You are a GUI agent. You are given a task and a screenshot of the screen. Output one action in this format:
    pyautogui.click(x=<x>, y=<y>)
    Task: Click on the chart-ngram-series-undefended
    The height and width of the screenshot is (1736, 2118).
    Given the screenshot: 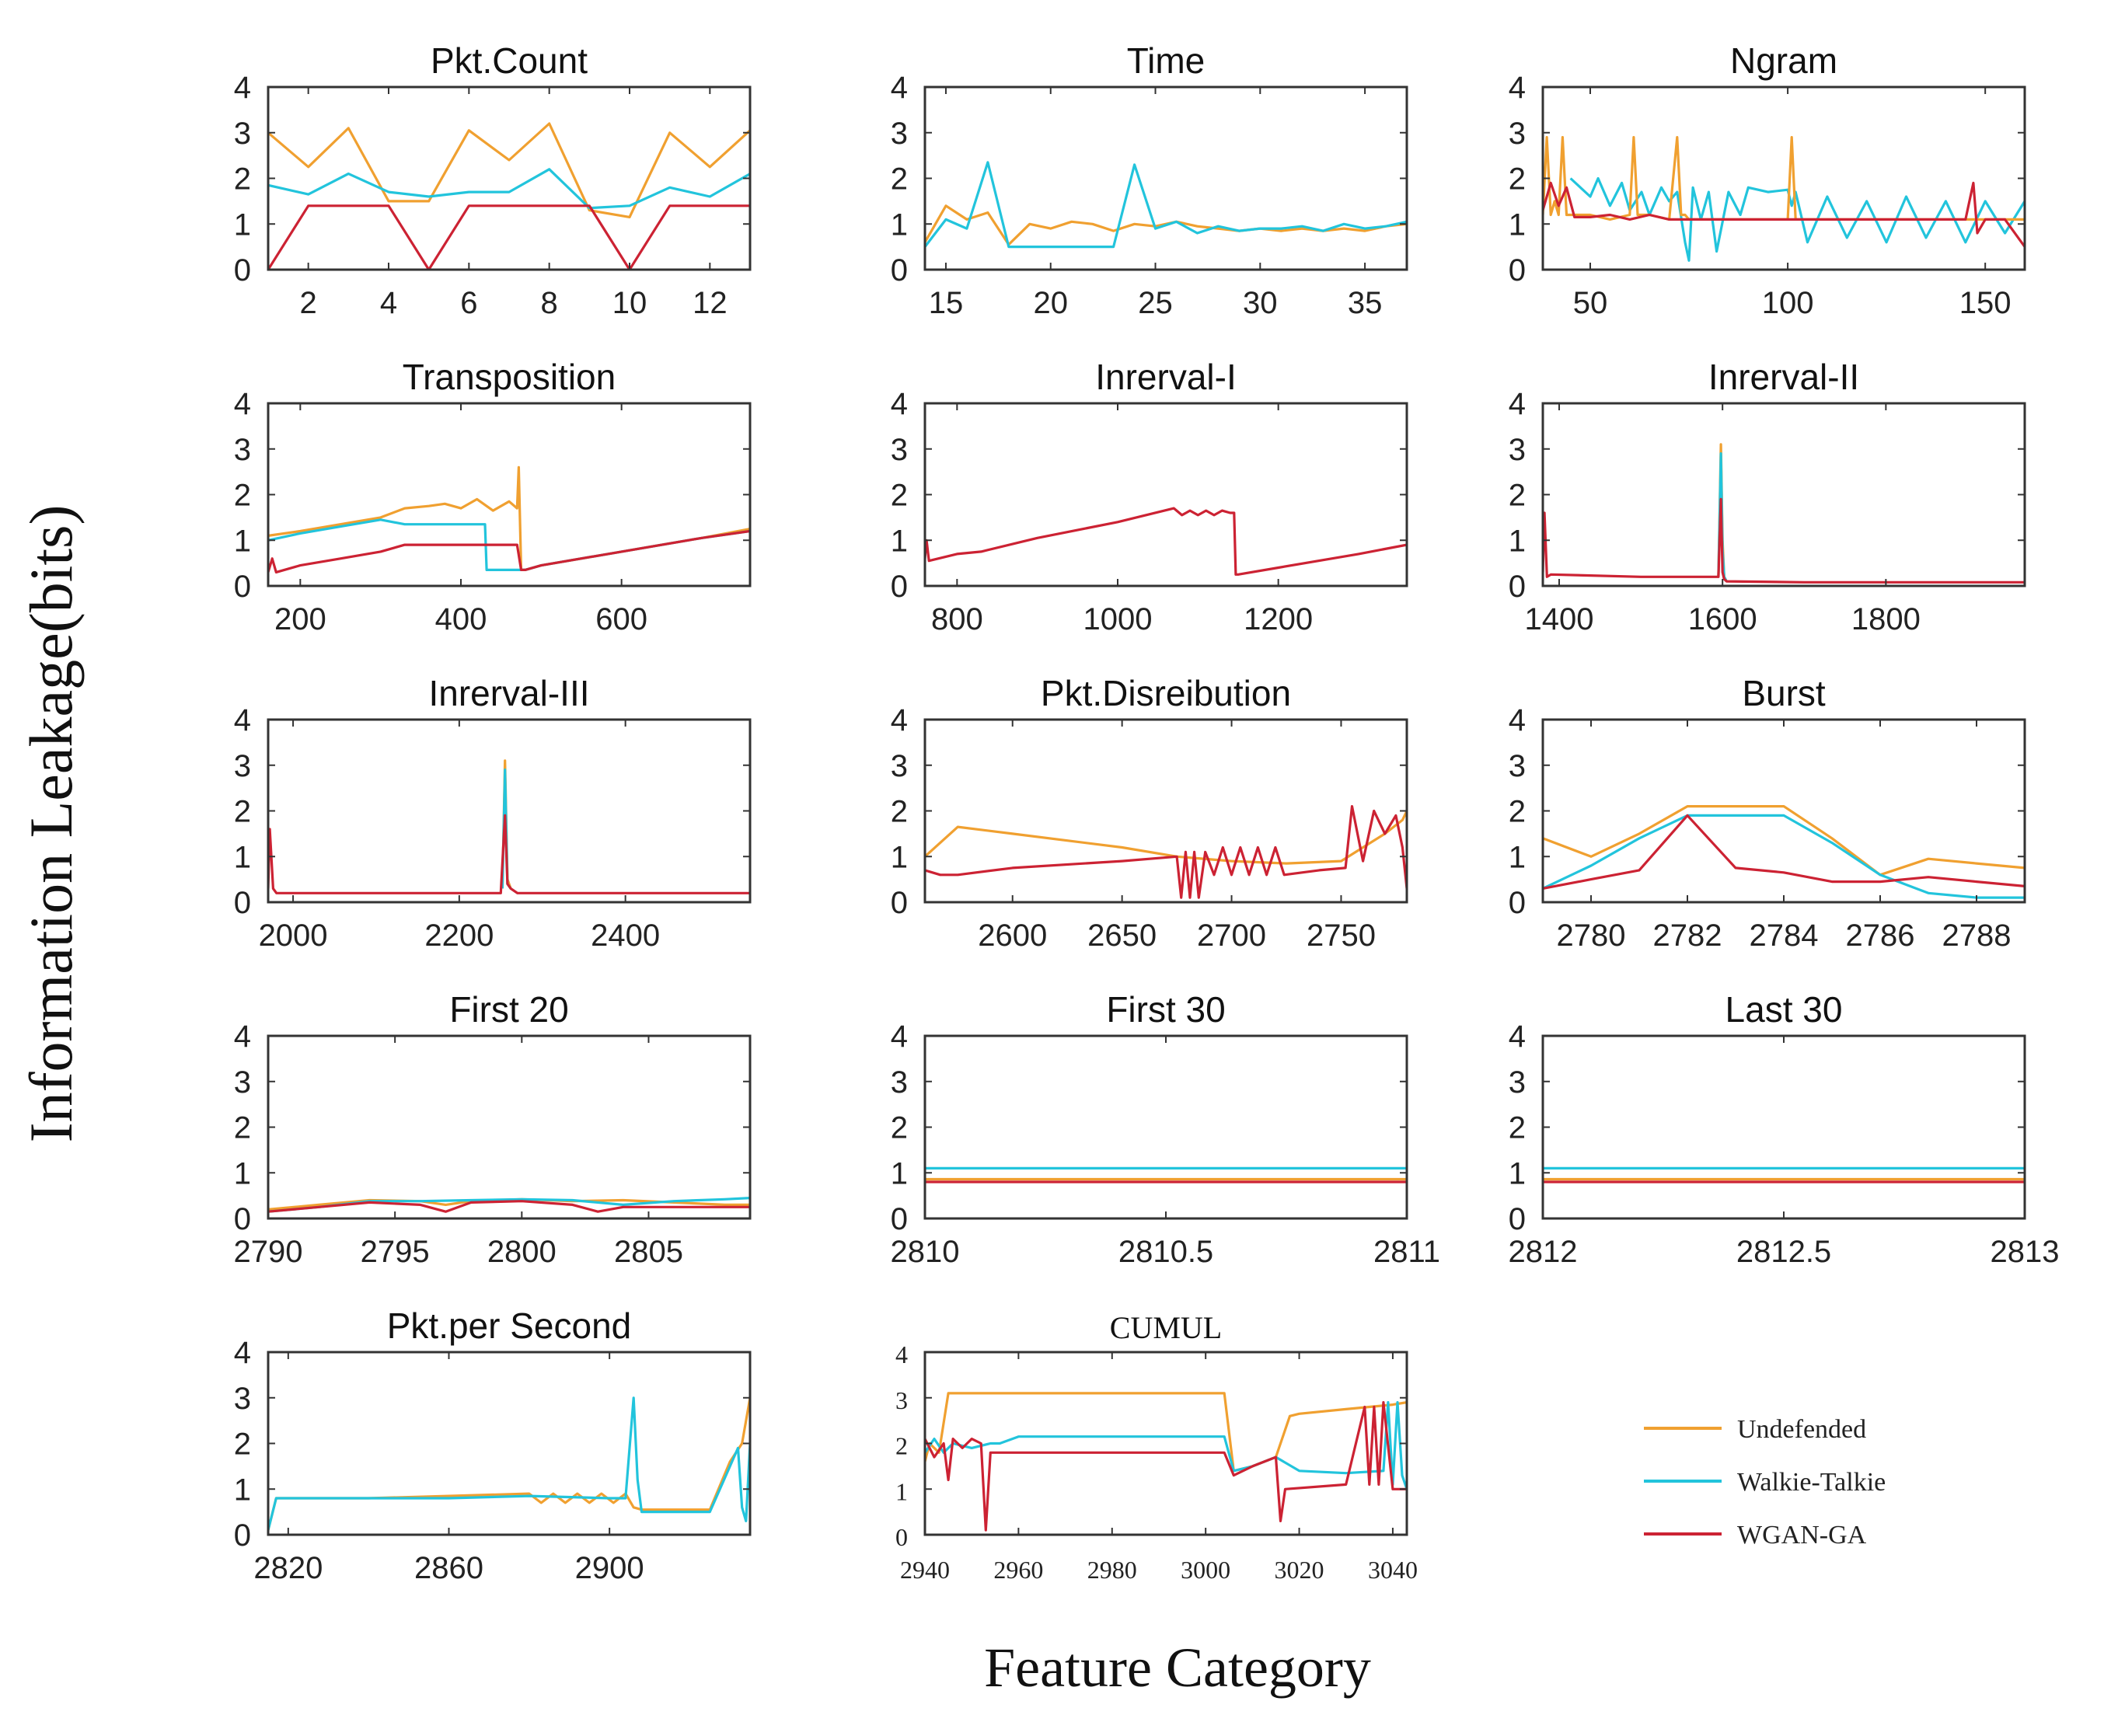 What is the action you would take?
    pyautogui.click(x=1784, y=178)
    